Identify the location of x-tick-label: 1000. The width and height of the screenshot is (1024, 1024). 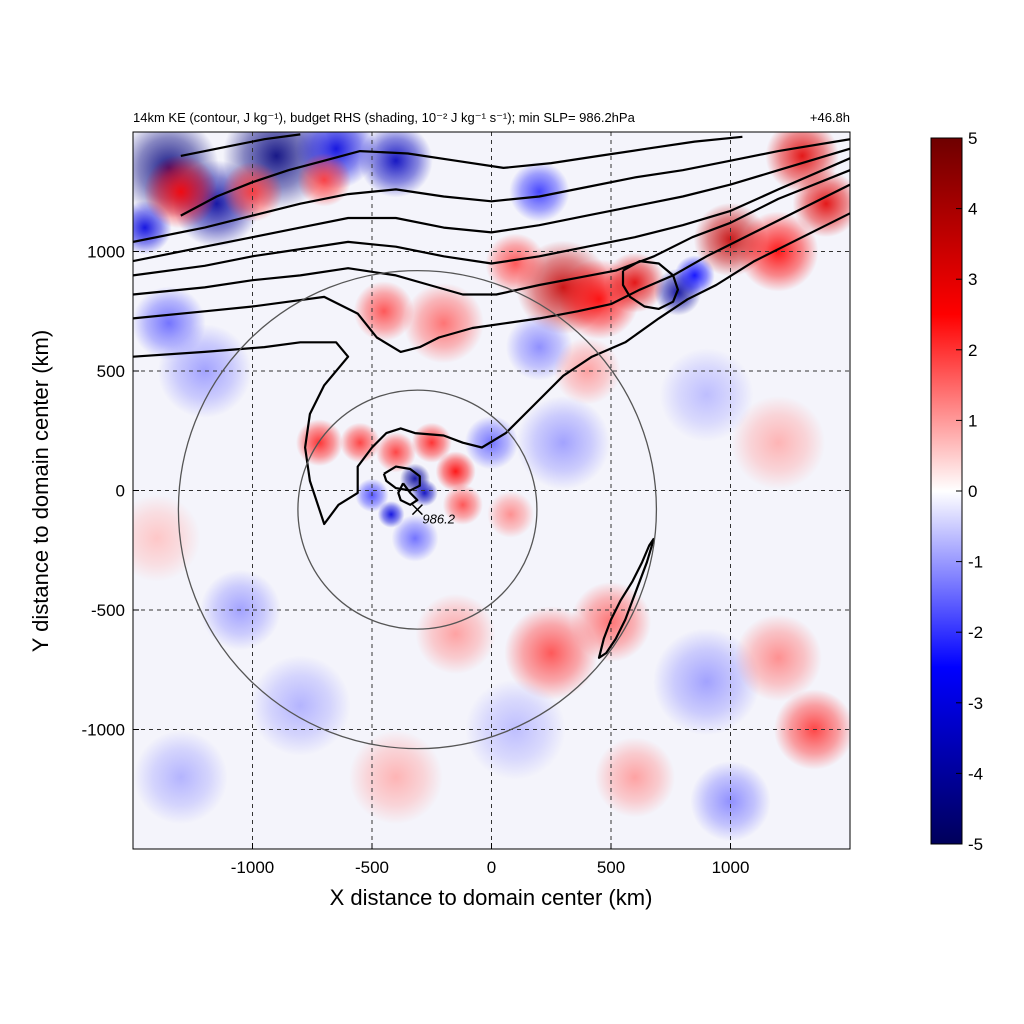
(731, 867).